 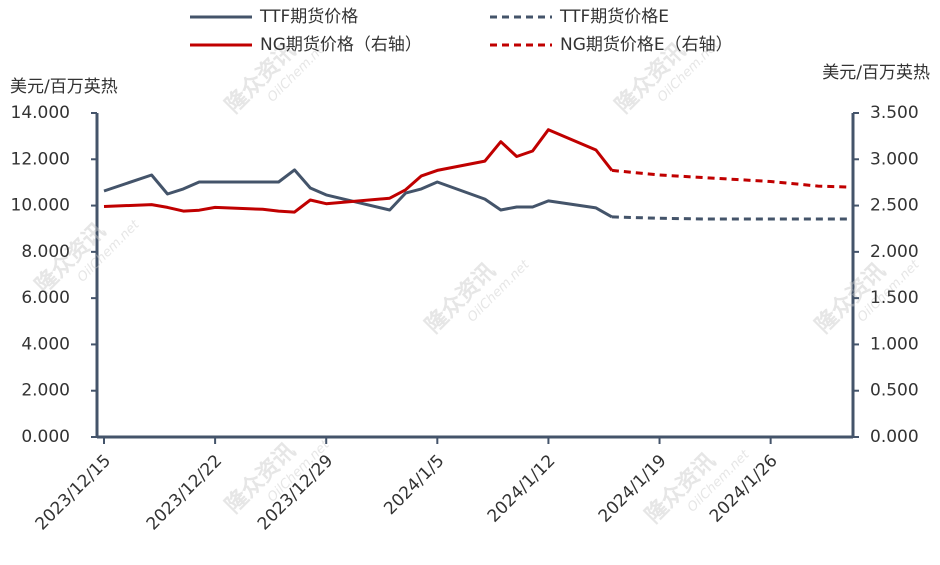 I want to click on legend-label: NG期货价格E（右轴）, so click(x=646, y=45).